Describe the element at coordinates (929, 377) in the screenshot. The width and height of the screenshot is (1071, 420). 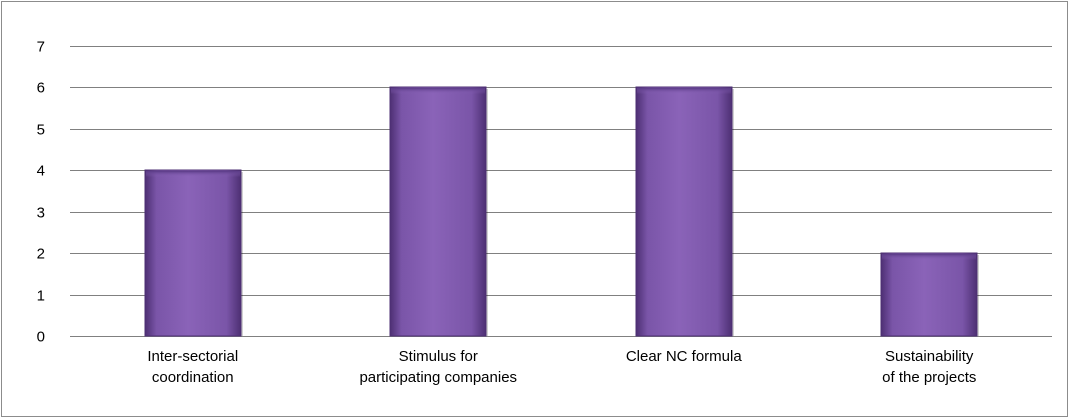
I see `x-category-line: of the projects` at that location.